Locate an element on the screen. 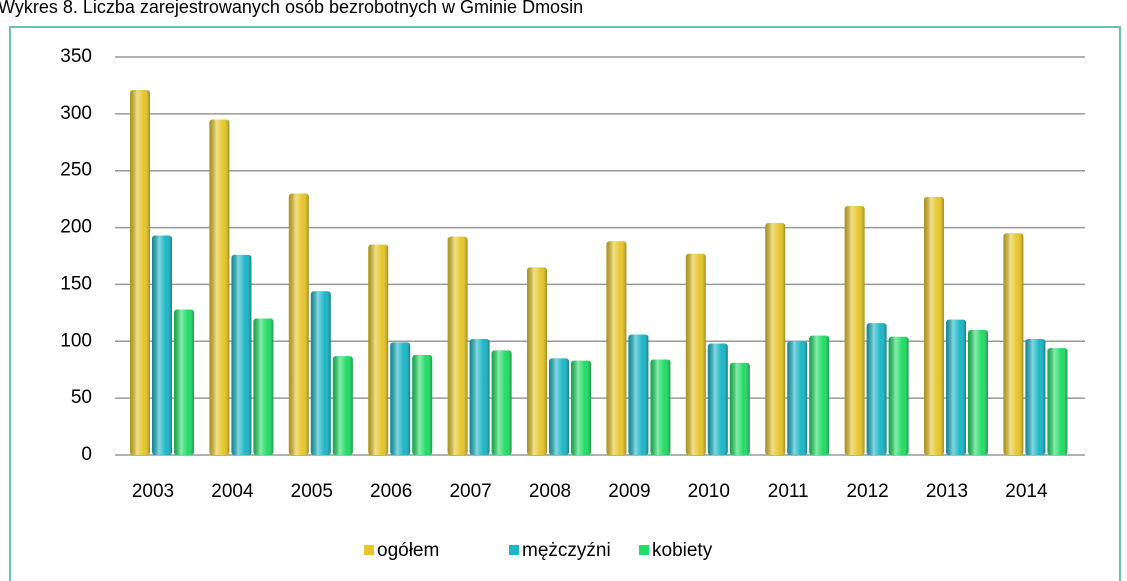 The width and height of the screenshot is (1127, 581). y-tick-label: 50 is located at coordinates (81, 397).